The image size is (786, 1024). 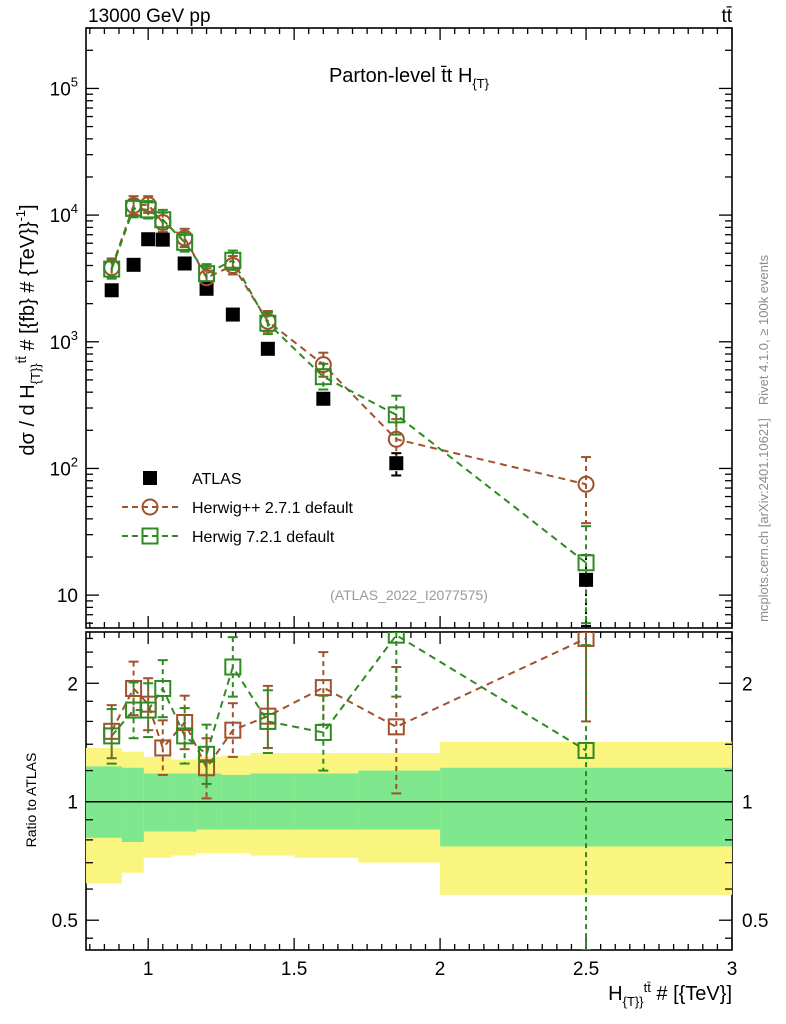 I want to click on x-tick-label: 1.5, so click(x=294, y=969).